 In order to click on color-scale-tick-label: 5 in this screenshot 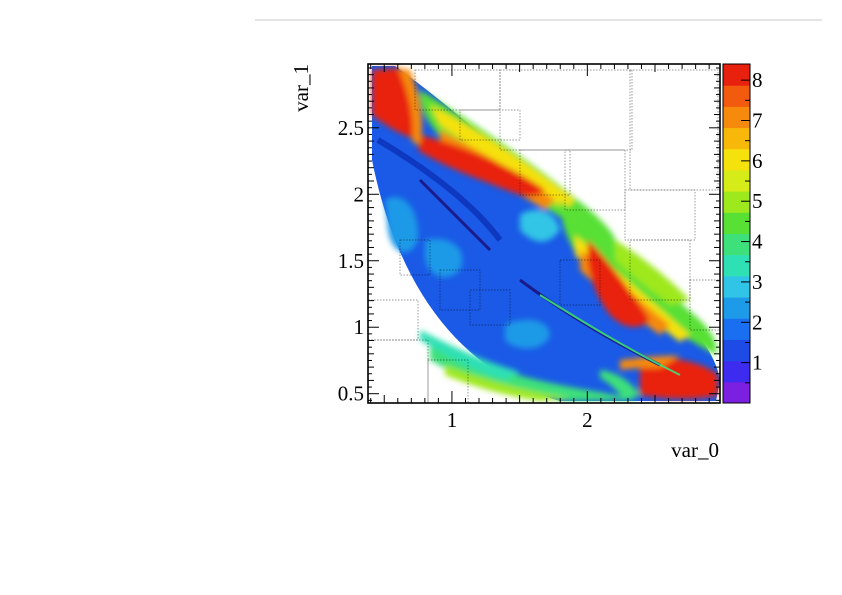, I will do `click(757, 201)`.